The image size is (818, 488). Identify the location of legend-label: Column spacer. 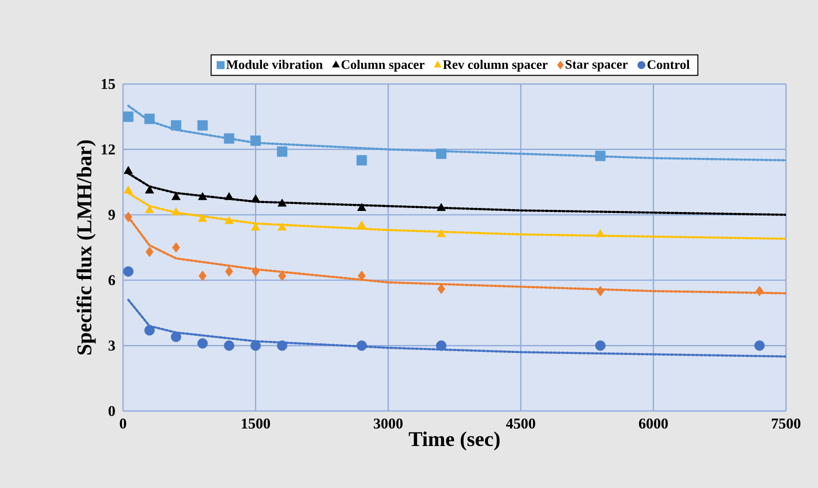
(383, 66).